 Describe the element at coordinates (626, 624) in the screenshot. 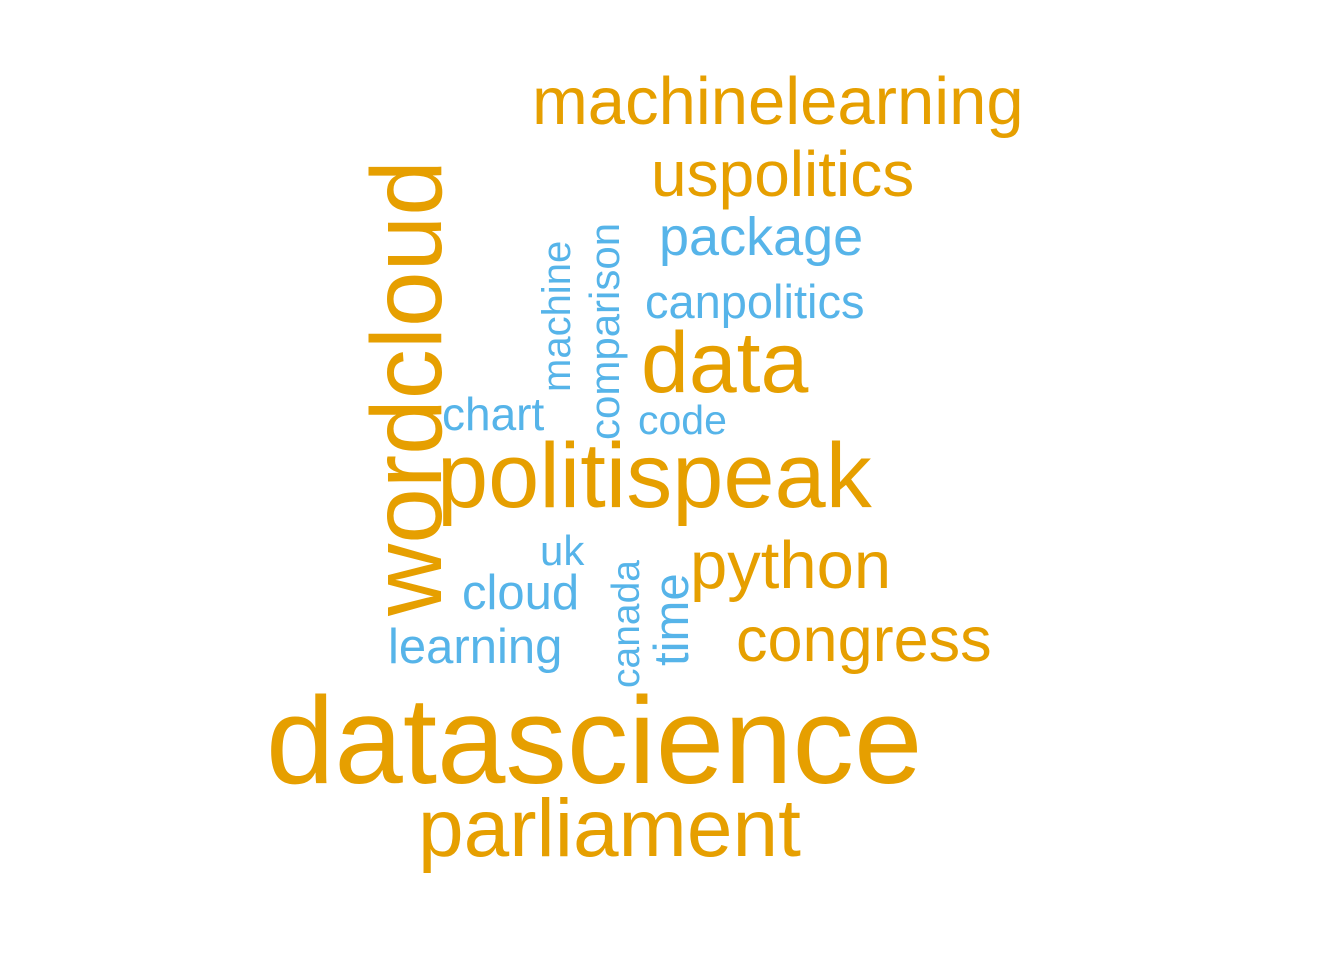

I see `word-canada: canada` at that location.